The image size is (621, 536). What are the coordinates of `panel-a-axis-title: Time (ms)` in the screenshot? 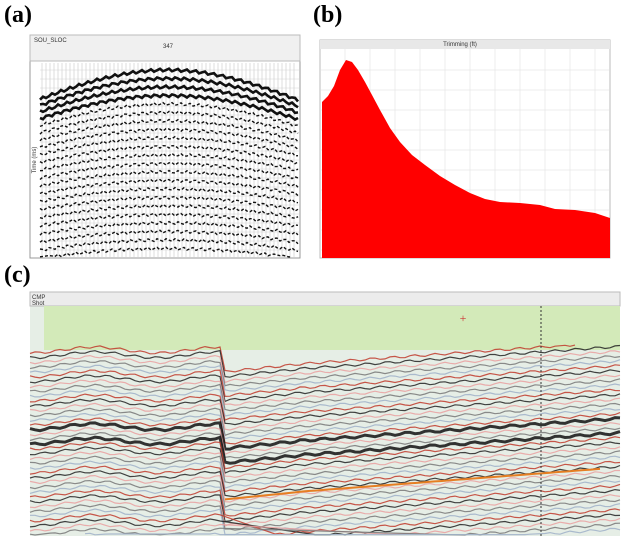 It's located at (35, 160).